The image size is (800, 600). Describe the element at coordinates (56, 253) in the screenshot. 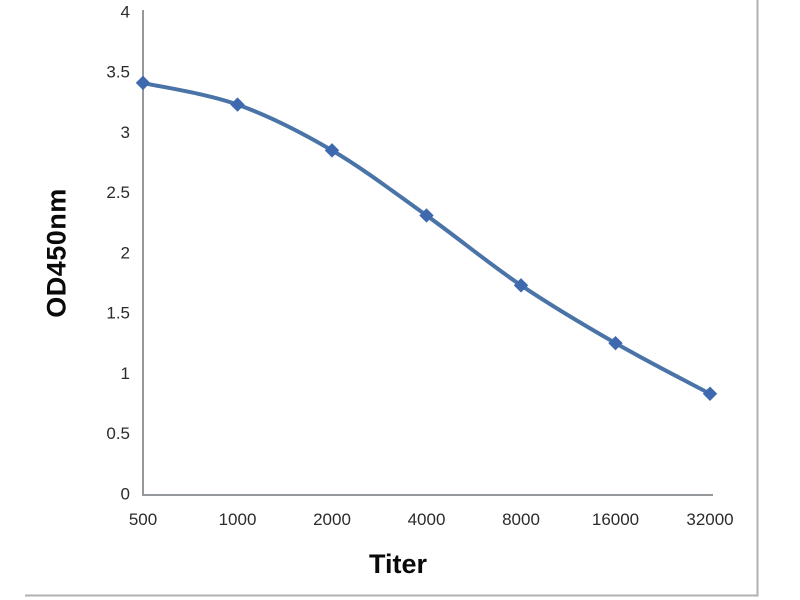

I see `y-axis-title: OD450nm` at that location.